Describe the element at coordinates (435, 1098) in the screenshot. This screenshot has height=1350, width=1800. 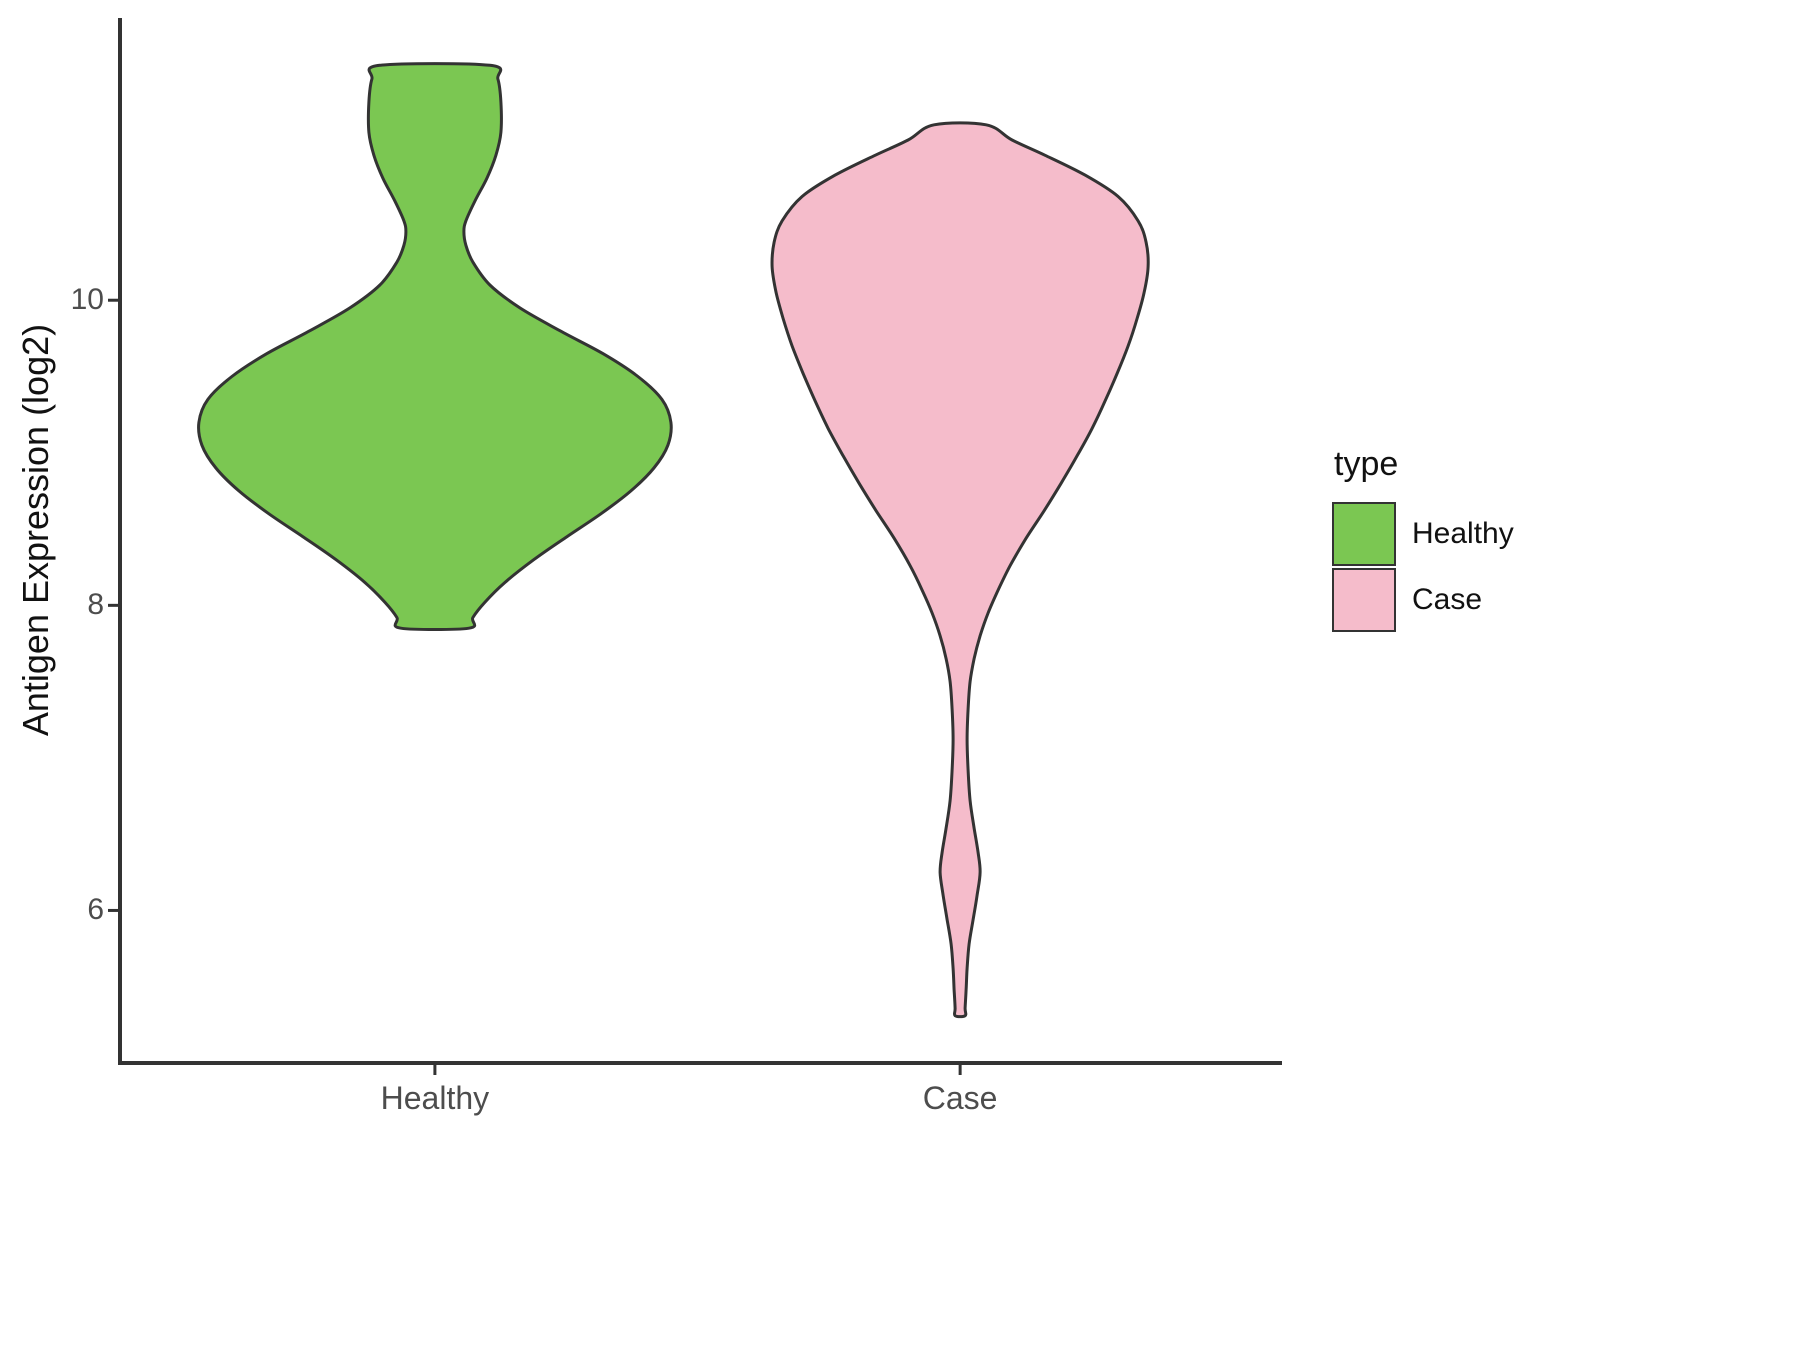
I see `x-category-label-healthy: Healthy` at that location.